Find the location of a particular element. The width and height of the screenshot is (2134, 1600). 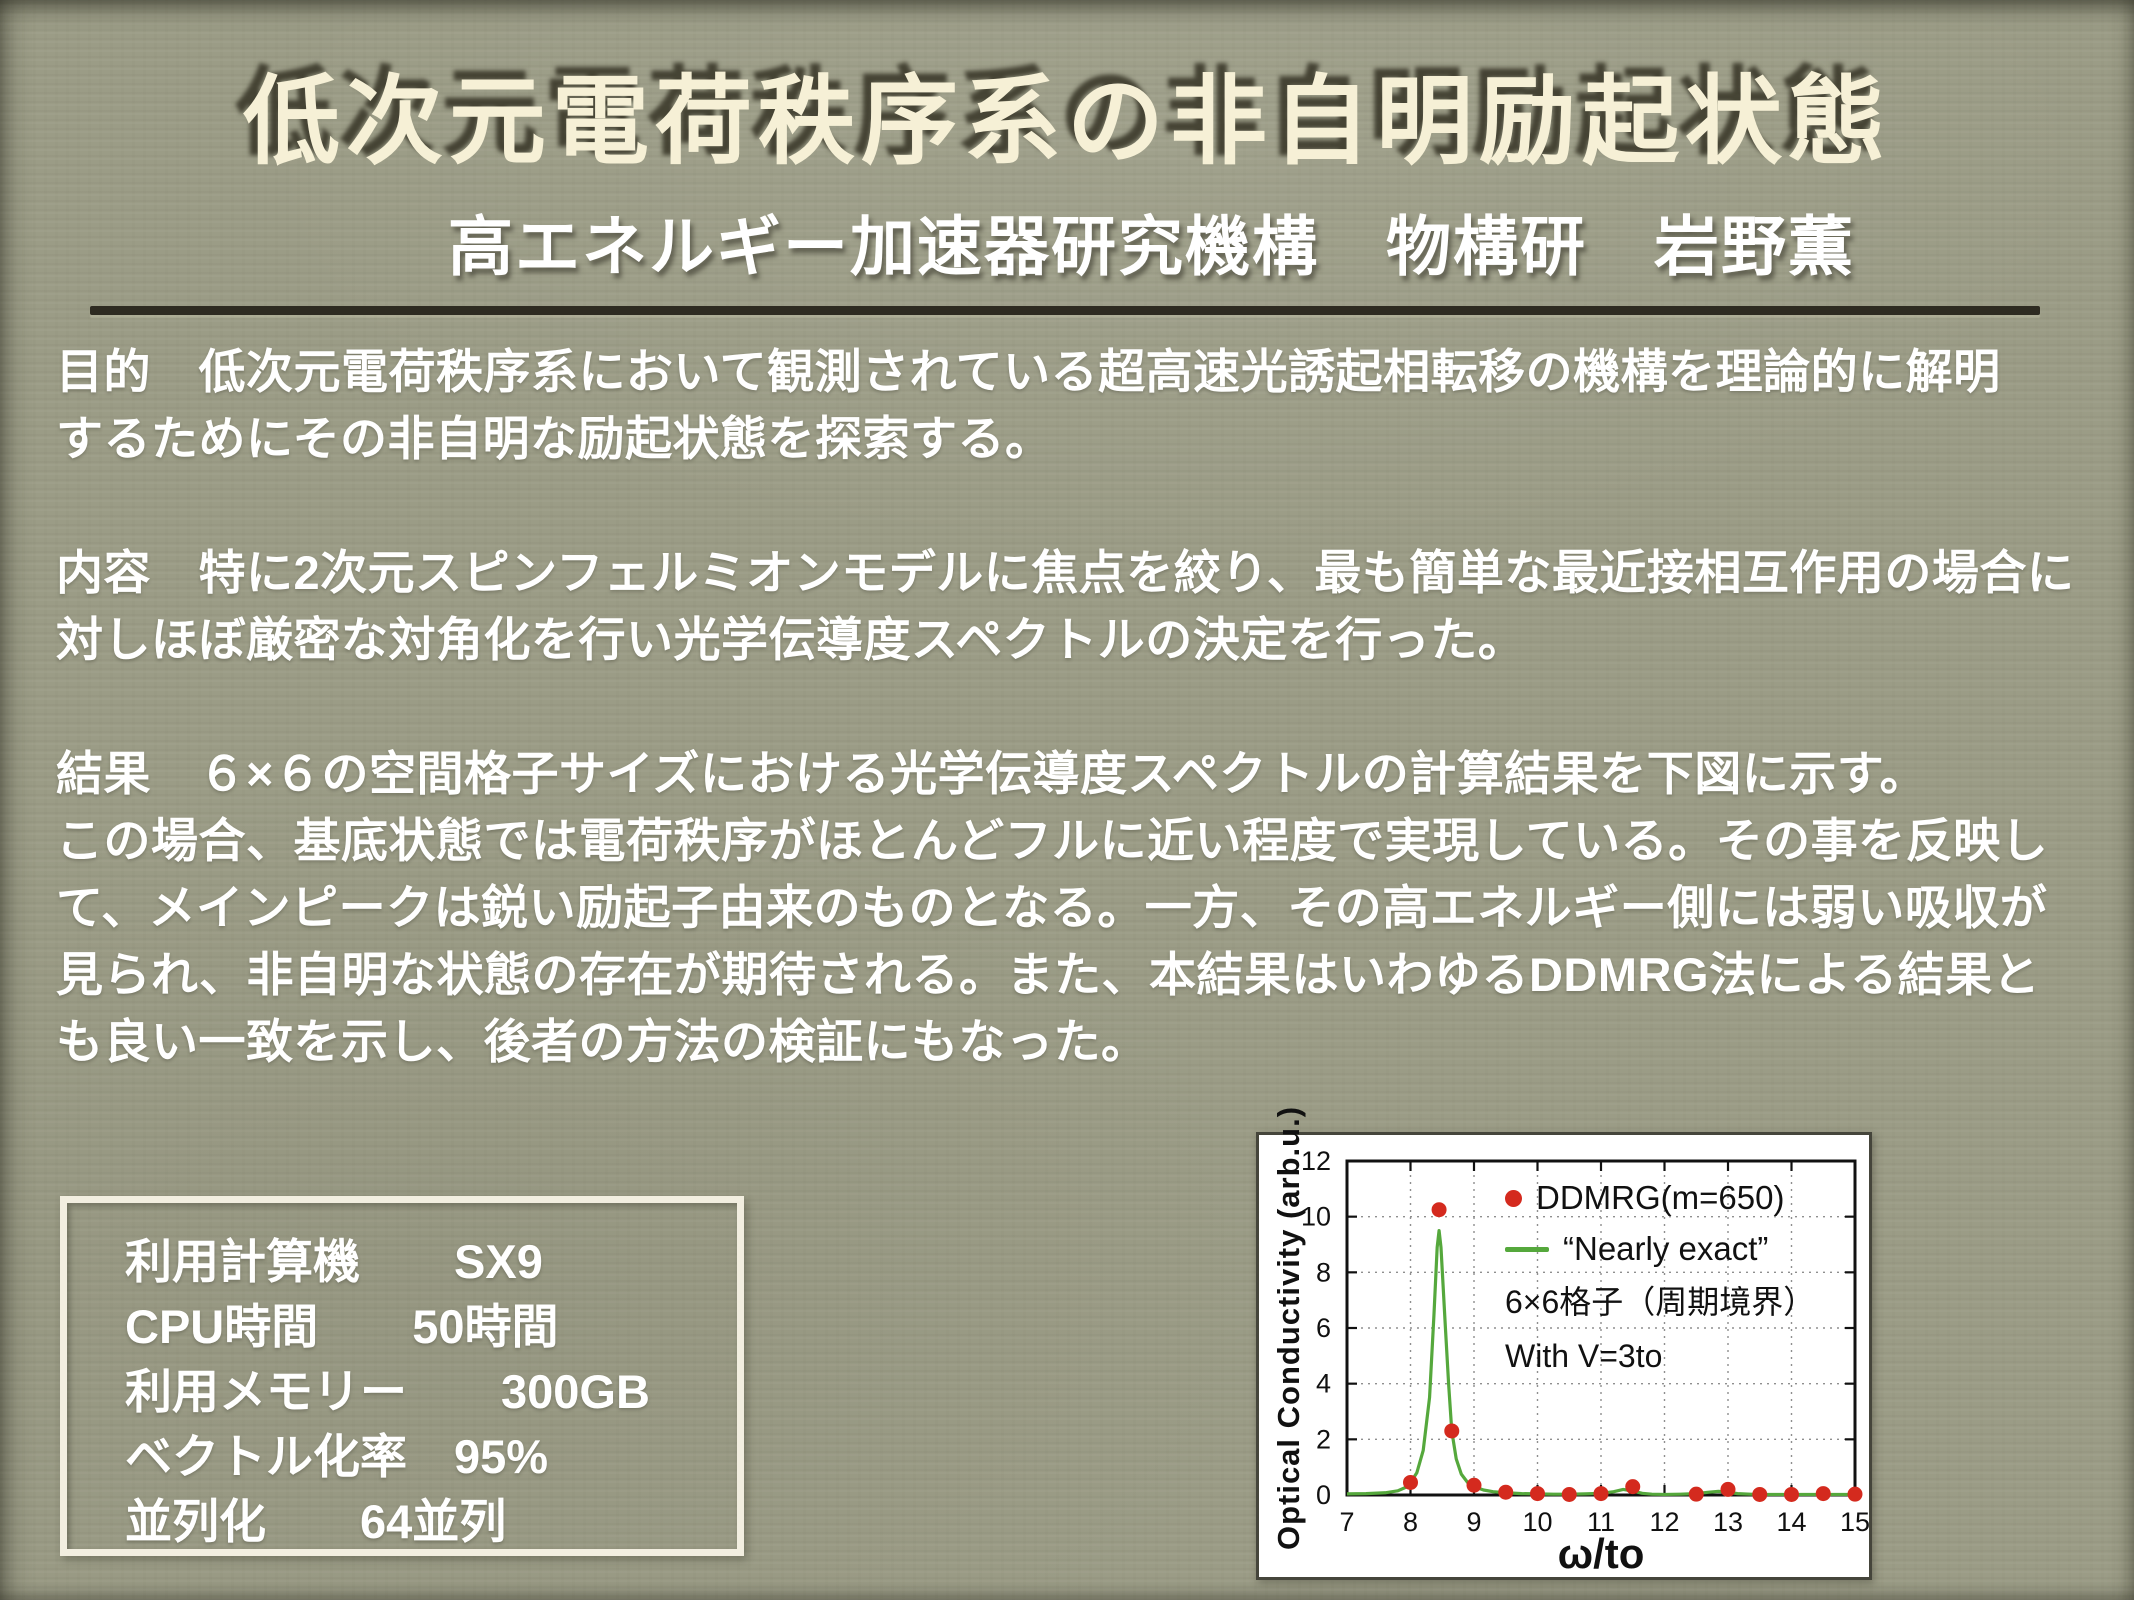

annotation-lattice: 6×6格子（周期境界） is located at coordinates (1660, 1302).